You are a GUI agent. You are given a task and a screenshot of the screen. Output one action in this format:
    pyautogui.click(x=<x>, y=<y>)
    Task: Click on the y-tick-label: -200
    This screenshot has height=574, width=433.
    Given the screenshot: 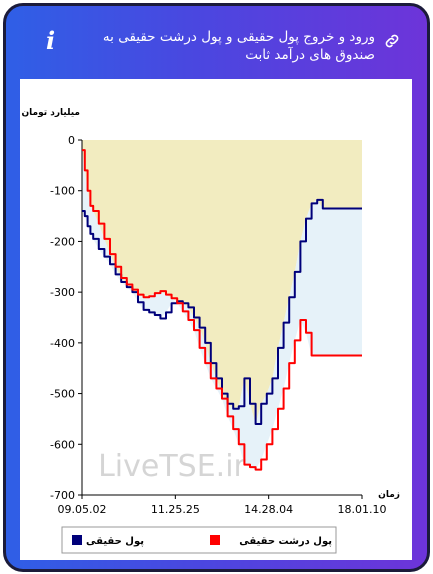 What is the action you would take?
    pyautogui.click(x=62, y=241)
    